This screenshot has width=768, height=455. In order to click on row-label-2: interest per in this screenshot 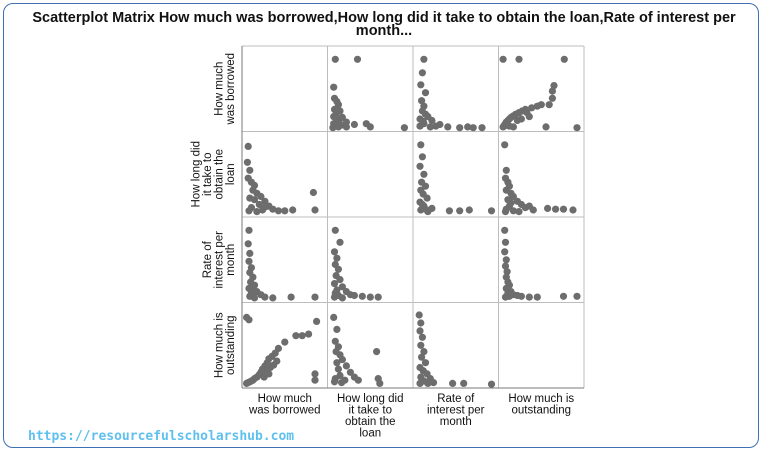, I will do `click(220, 260)`.